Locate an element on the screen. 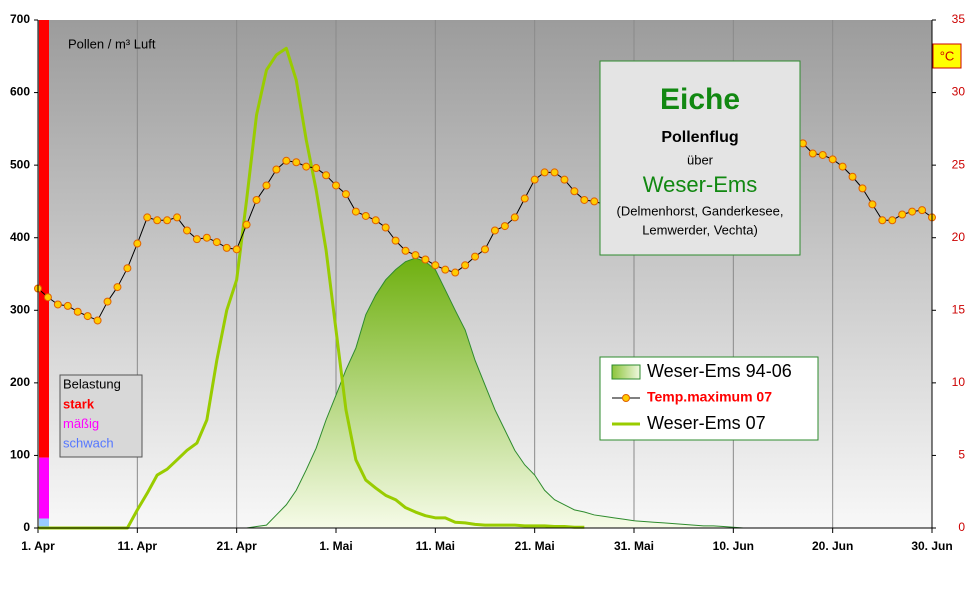 Image resolution: width=968 pixels, height=602 pixels. legend-label: Weser-Ems 94-06 is located at coordinates (719, 371).